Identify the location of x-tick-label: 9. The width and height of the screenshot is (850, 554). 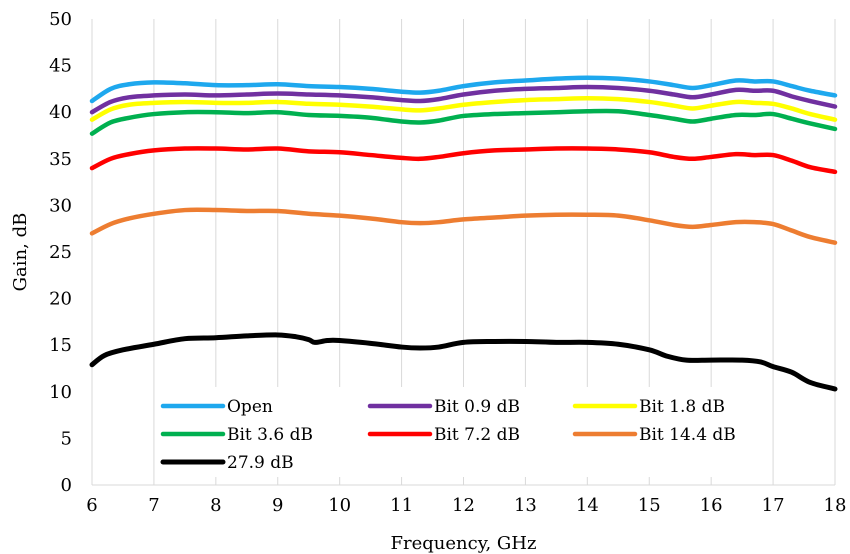
(277, 505).